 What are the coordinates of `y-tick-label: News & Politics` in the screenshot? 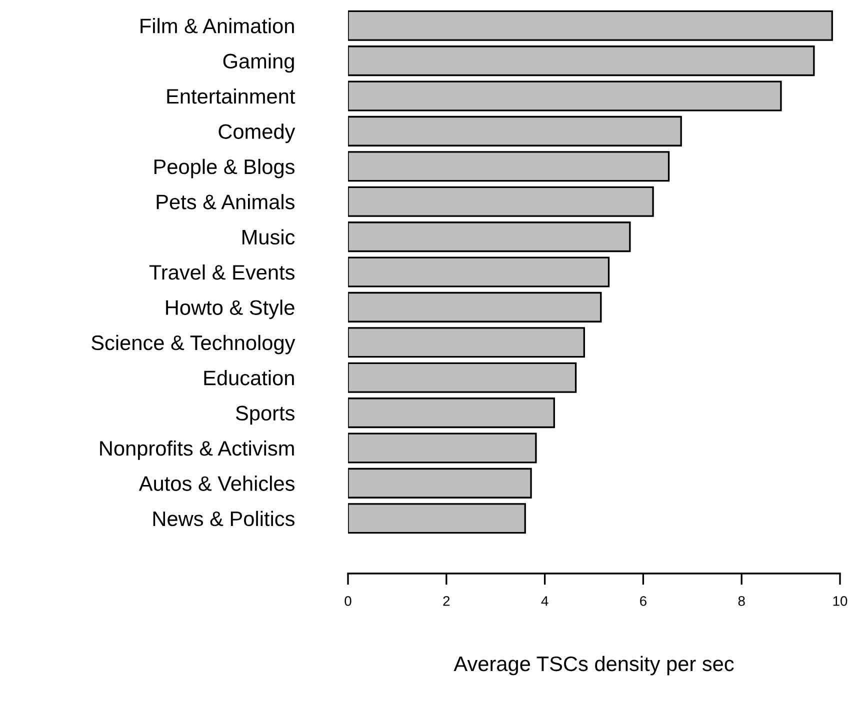 It's located at (223, 518).